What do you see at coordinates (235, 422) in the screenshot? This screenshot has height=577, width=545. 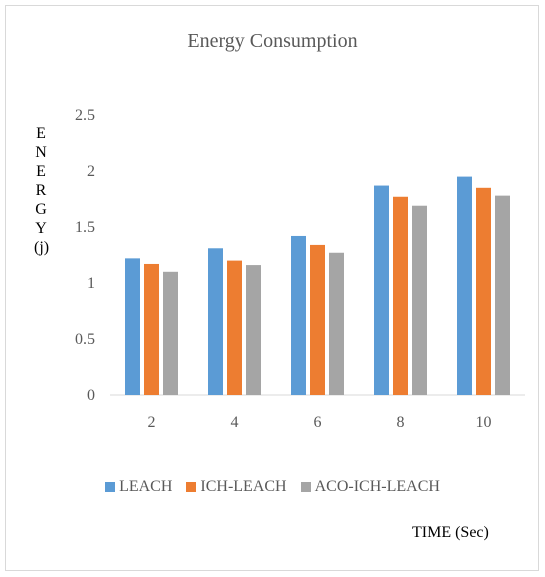 I see `x-tick-label: 4` at bounding box center [235, 422].